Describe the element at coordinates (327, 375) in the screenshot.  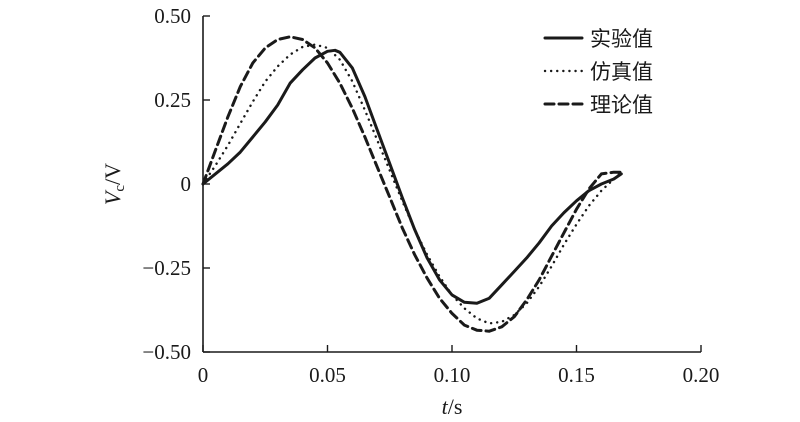
I see `x-tick-label: 0.05` at that location.